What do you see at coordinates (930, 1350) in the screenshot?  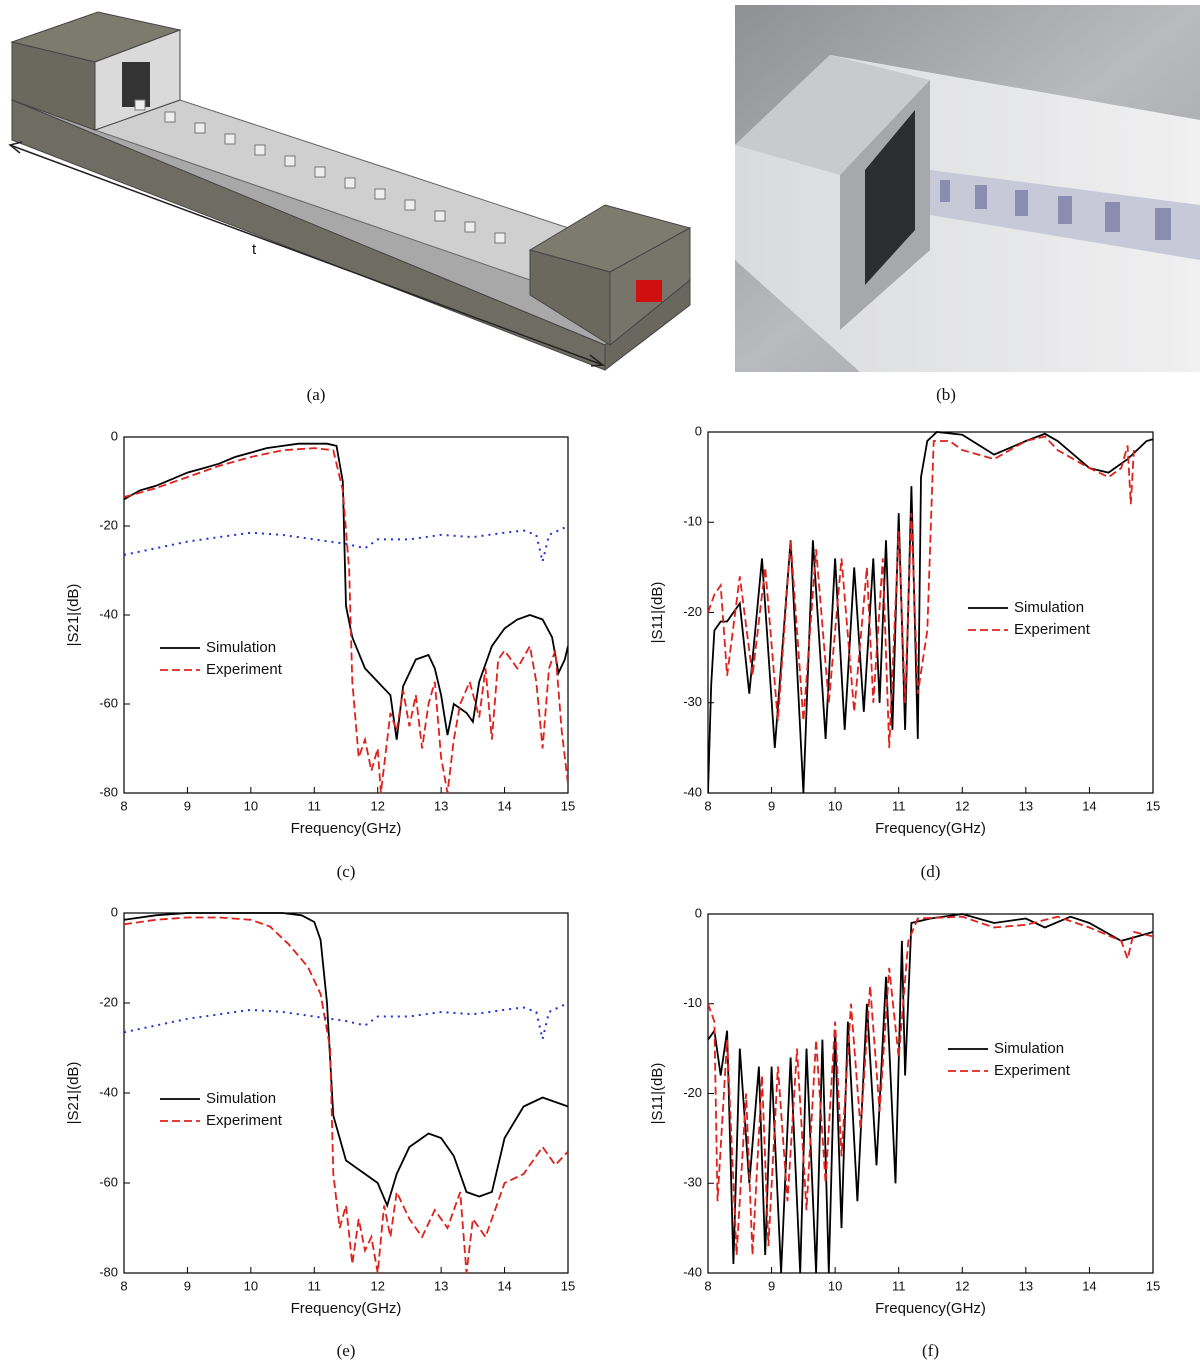 I see `caption: (f)` at bounding box center [930, 1350].